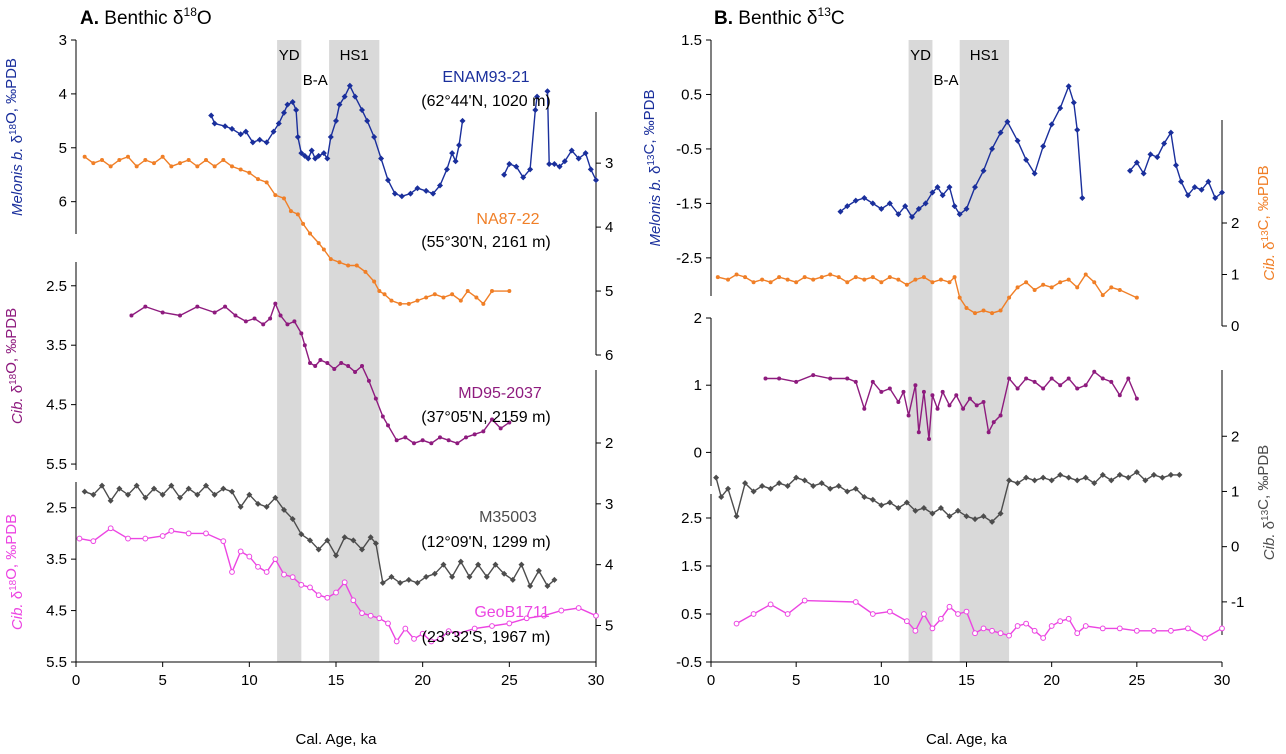  Describe the element at coordinates (838, 18) in the screenshot. I see `panel-title-tail: C` at that location.